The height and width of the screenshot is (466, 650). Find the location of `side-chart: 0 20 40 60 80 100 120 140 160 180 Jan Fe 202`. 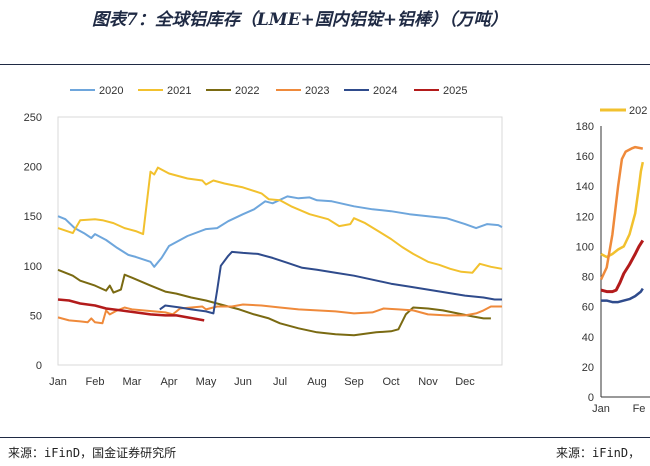

side-chart: 0 20 40 60 80 100 120 140 160 180 Jan Fe 202 is located at coordinates (613, 260).